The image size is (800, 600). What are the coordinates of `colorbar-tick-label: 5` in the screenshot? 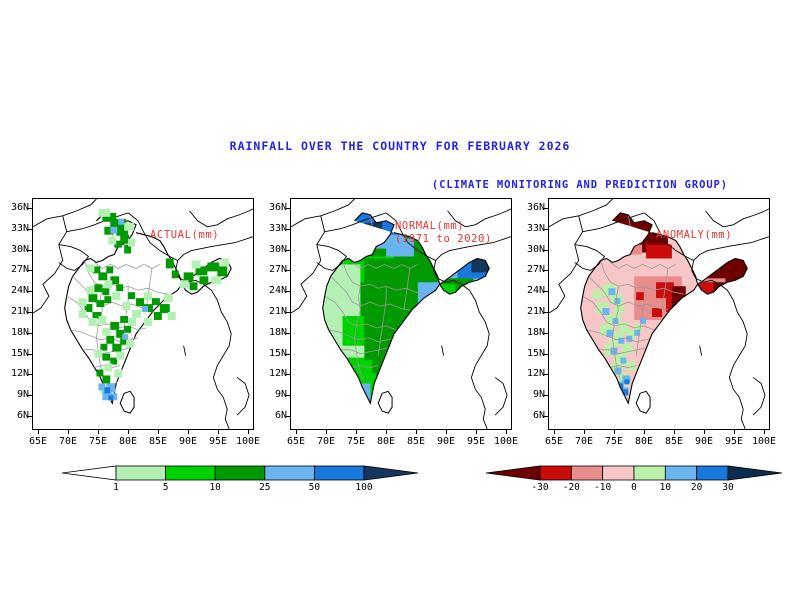 It's located at (165, 487).